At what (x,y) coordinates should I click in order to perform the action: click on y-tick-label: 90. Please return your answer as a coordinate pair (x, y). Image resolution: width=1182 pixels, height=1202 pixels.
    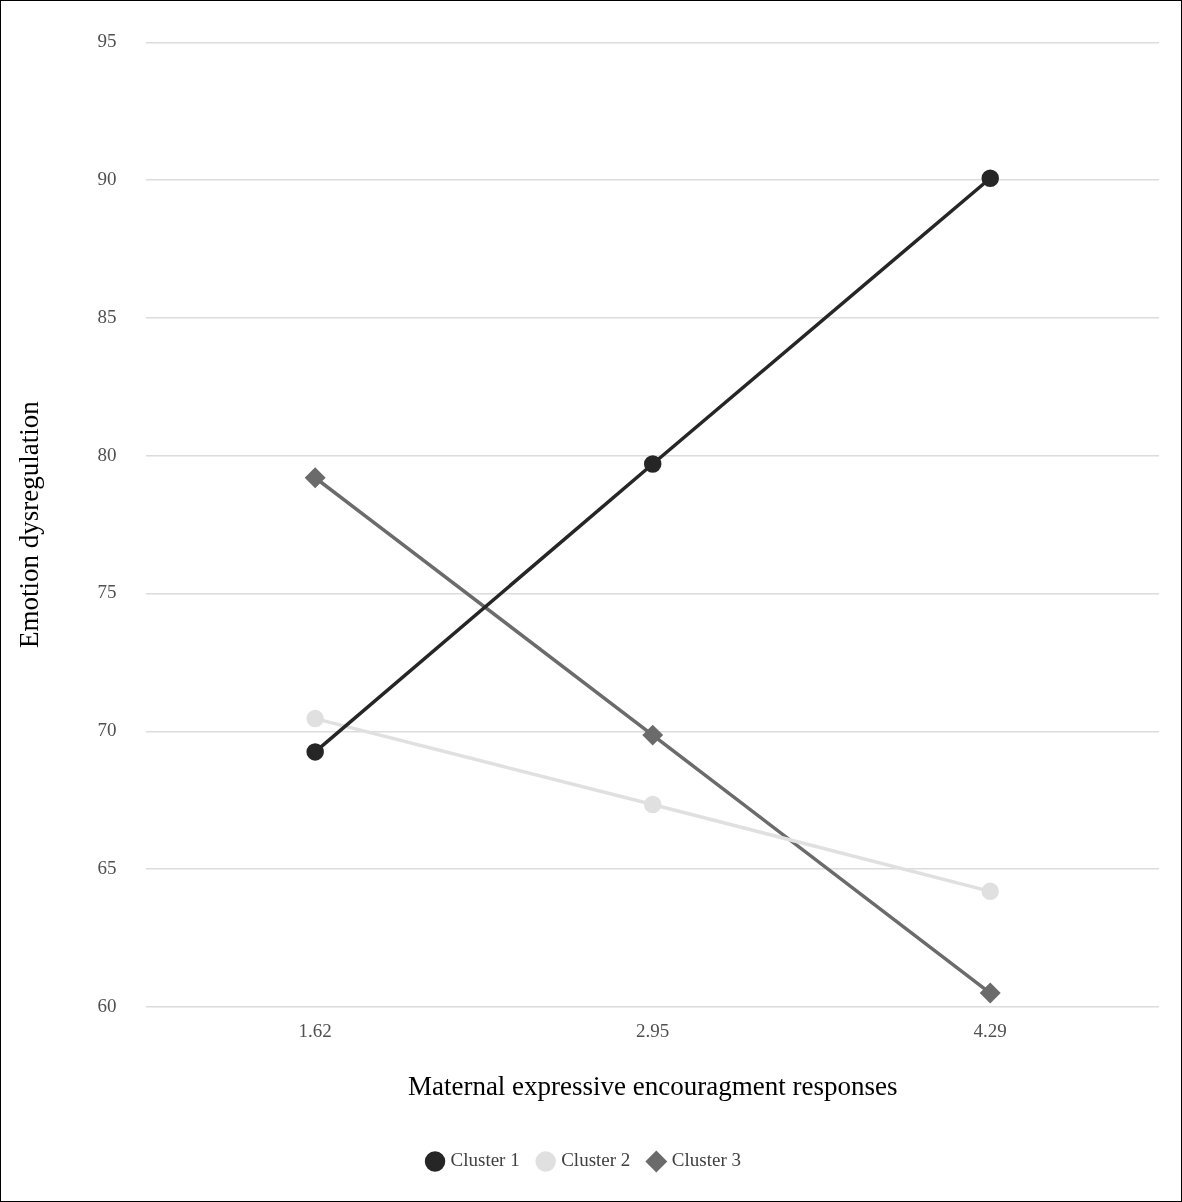
    Looking at the image, I should click on (107, 179).